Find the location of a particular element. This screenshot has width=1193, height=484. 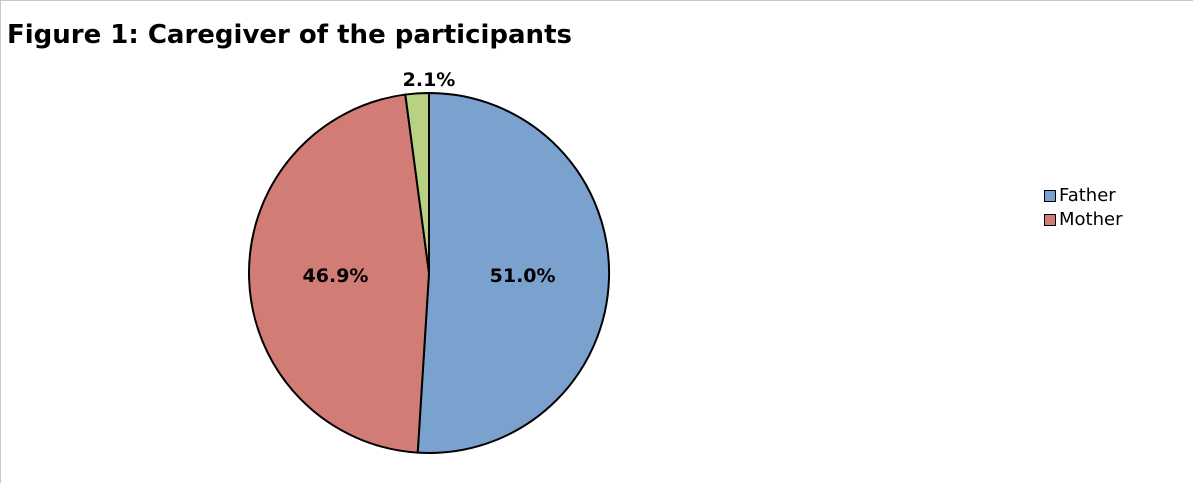

legend-item-father: Father is located at coordinates (1083, 196).